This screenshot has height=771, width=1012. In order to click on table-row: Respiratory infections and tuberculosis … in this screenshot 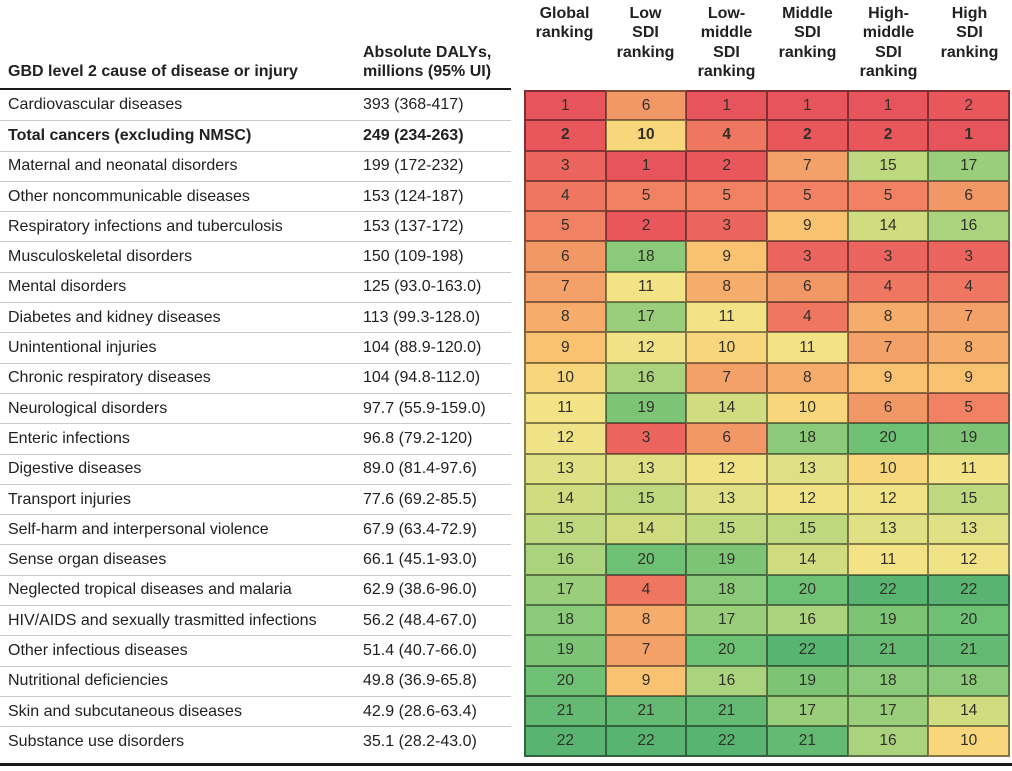, I will do `click(506, 226)`.